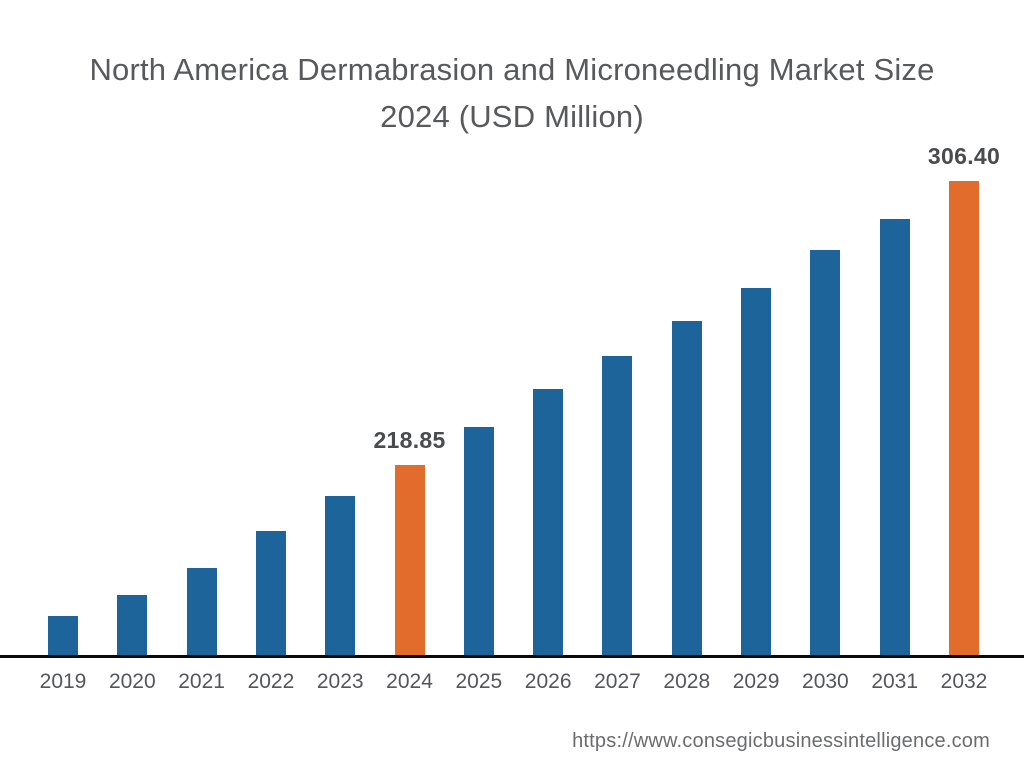 The height and width of the screenshot is (768, 1024). I want to click on bar-column-2030: 2030, so click(825, 346).